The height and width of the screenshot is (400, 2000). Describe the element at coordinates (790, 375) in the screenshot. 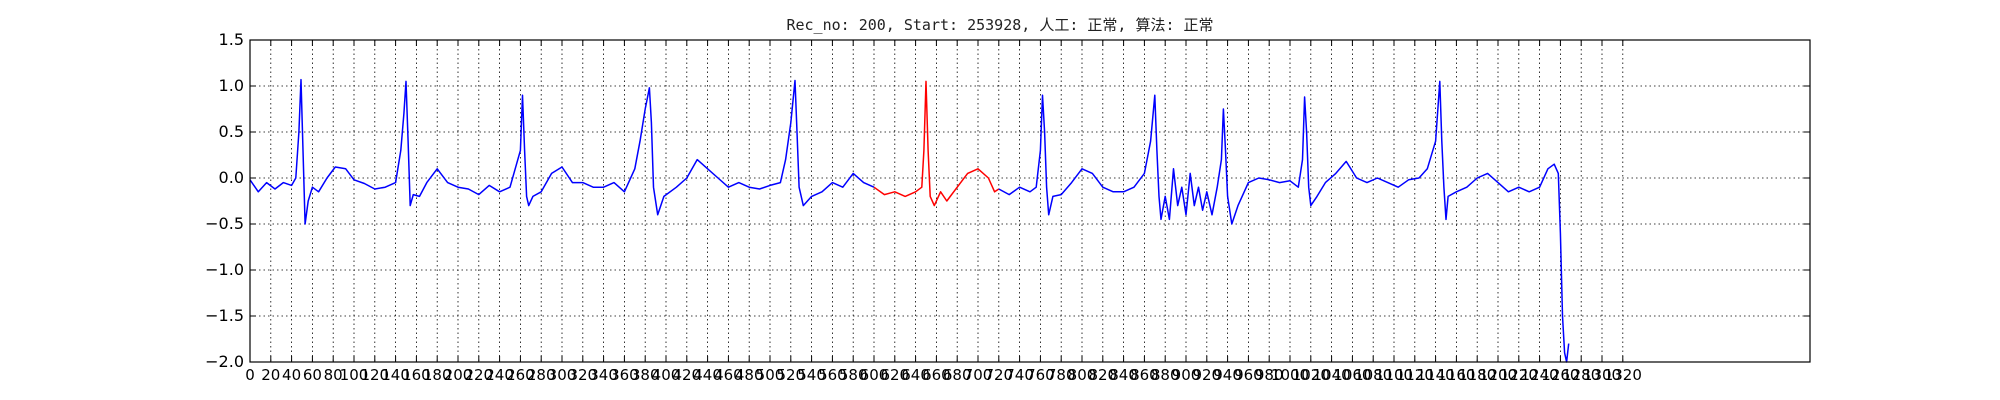

I see `x-tick-label: 520` at that location.